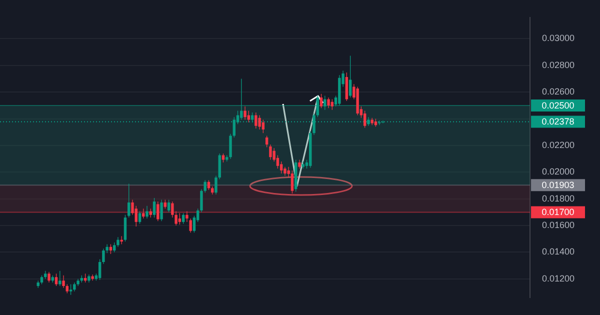  Describe the element at coordinates (558, 198) in the screenshot. I see `y-tick-label: 0.01800` at that location.